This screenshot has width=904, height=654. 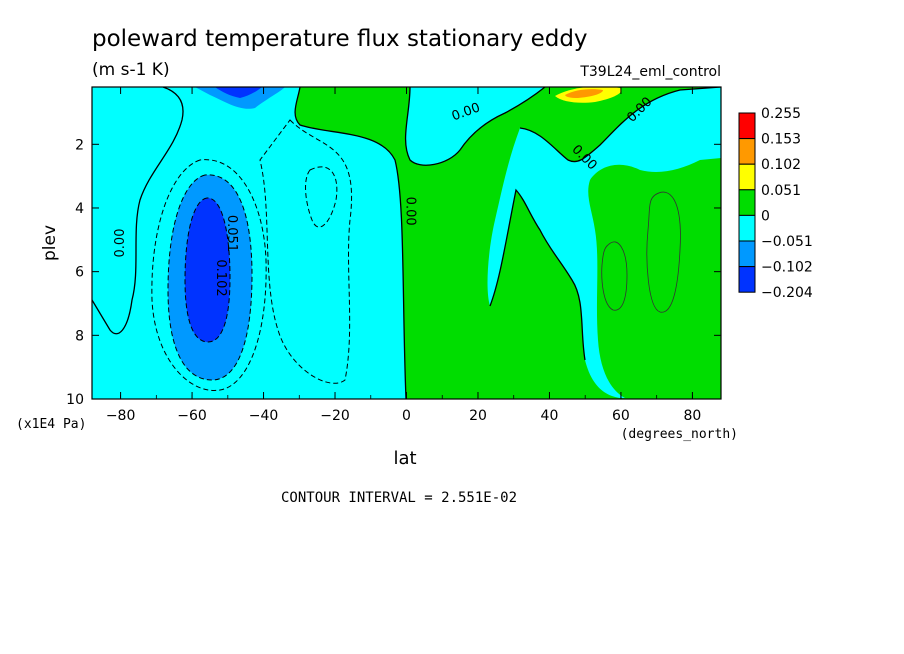 What do you see at coordinates (121, 416) in the screenshot?
I see `x-tick-label: −80` at bounding box center [121, 416].